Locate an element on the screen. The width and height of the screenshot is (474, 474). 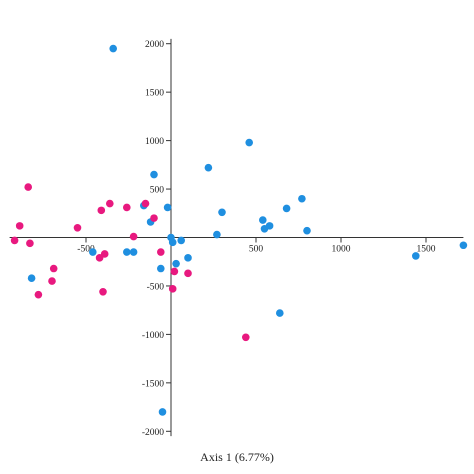
y-tick-label: -1500 is located at coordinates (153, 384).